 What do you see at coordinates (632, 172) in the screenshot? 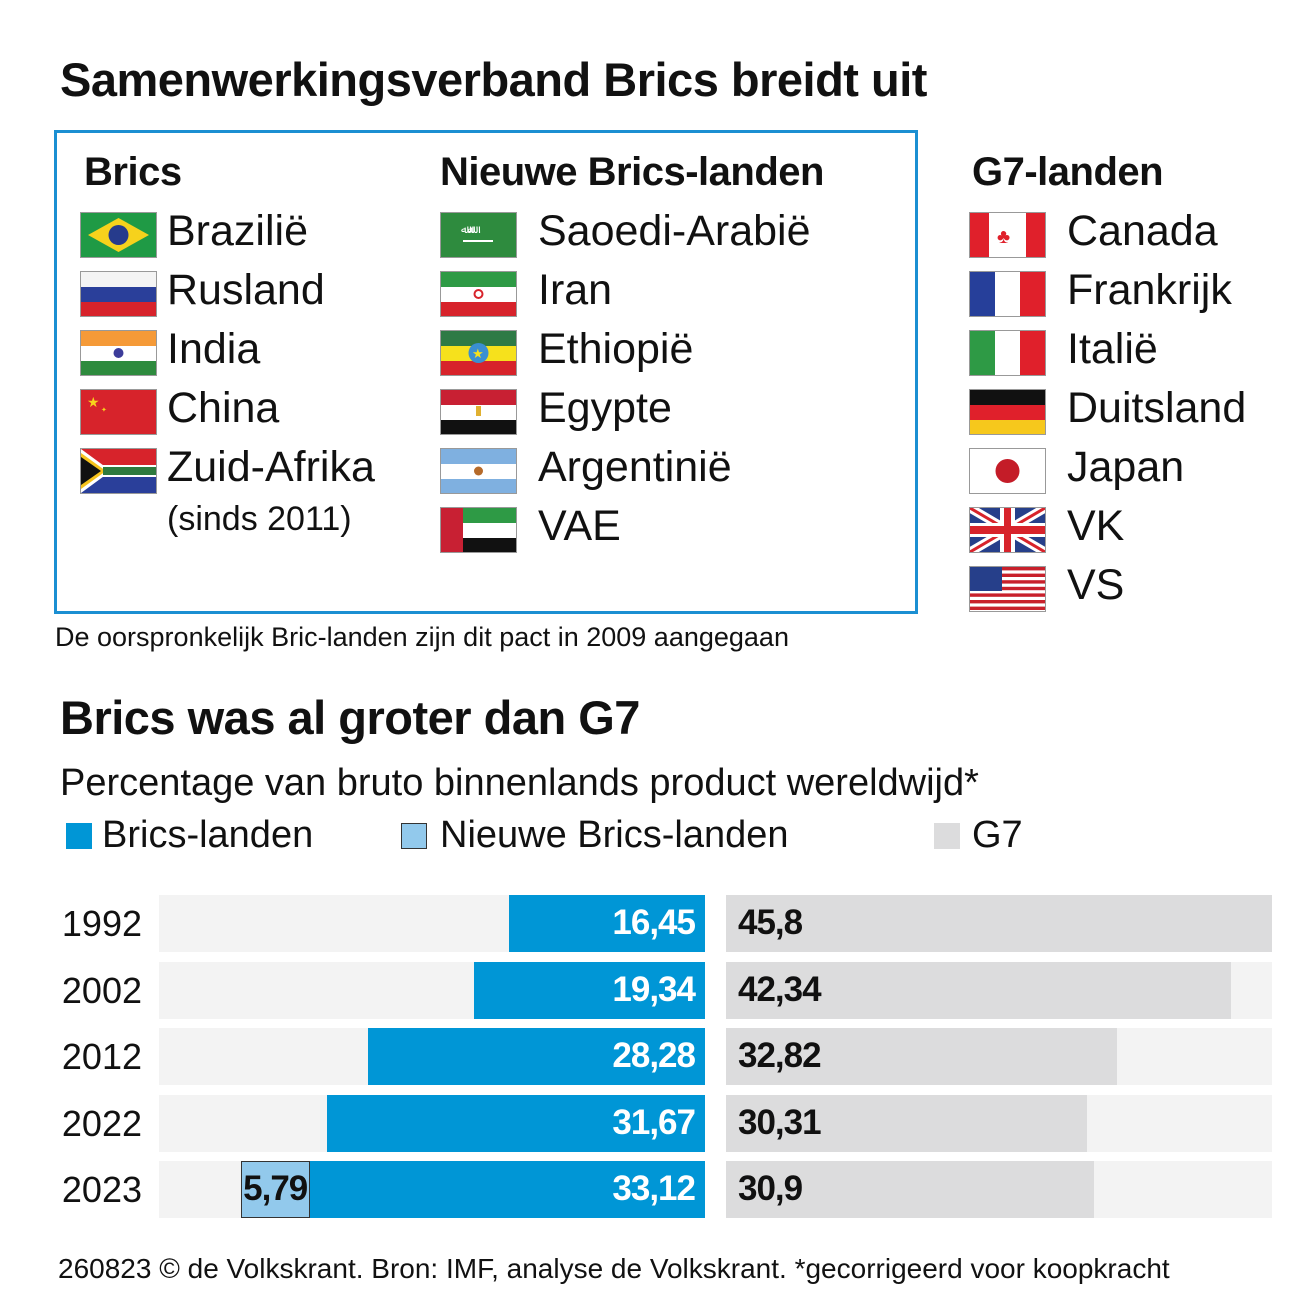
I see `new-brics-heading: Nieuwe Brics-landen` at bounding box center [632, 172].